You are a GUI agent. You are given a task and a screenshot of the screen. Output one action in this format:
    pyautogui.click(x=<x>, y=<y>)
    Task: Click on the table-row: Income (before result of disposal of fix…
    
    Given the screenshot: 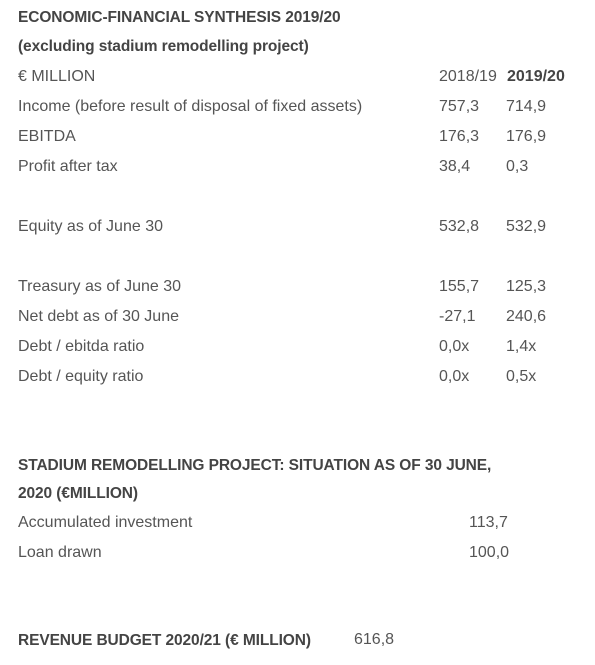 What is the action you would take?
    pyautogui.click(x=297, y=113)
    